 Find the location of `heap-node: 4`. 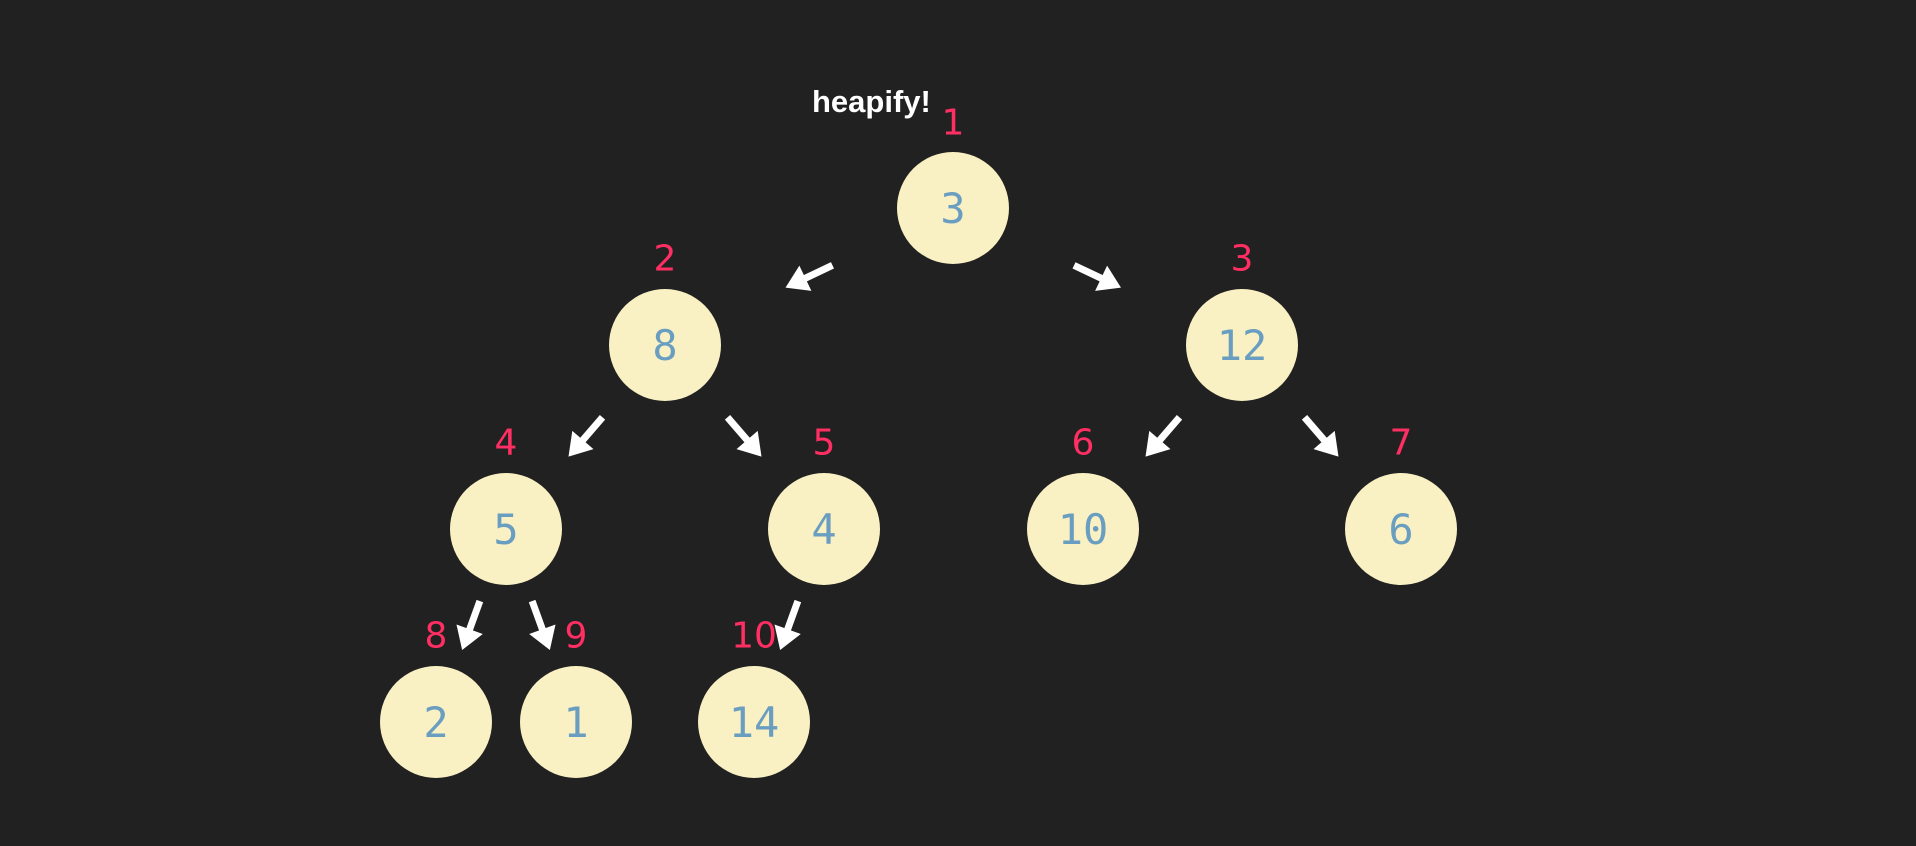

heap-node: 4 is located at coordinates (824, 529).